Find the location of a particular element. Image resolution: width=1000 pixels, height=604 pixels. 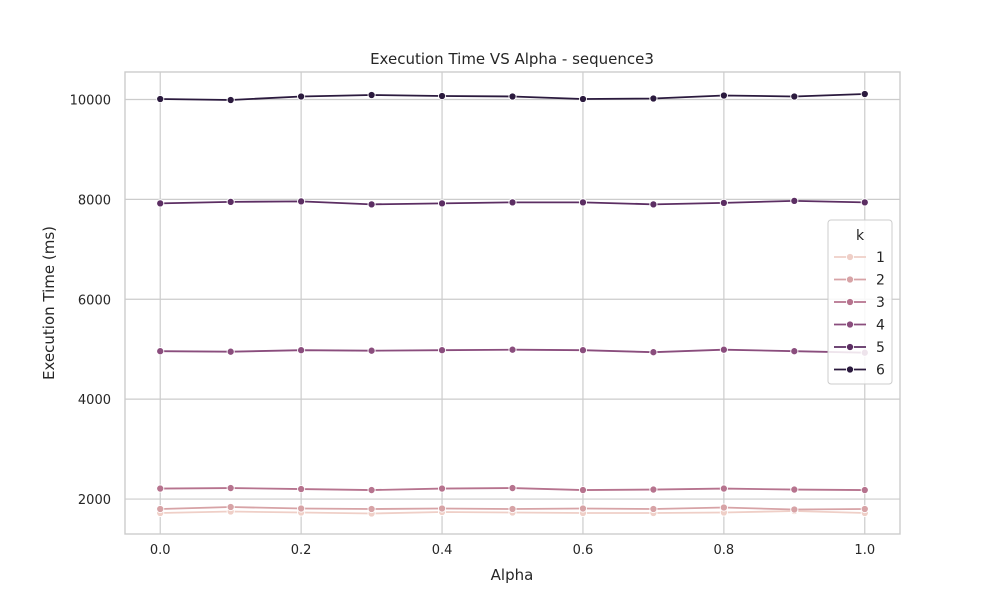

y-tick-label: 8000 is located at coordinates (94, 200).